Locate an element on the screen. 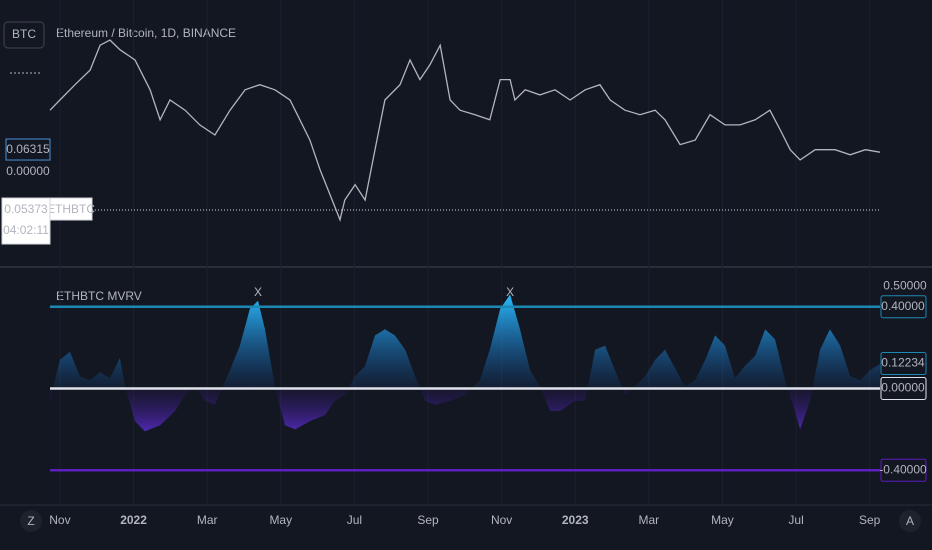 The height and width of the screenshot is (550, 932). symbol-button is located at coordinates (24, 35).